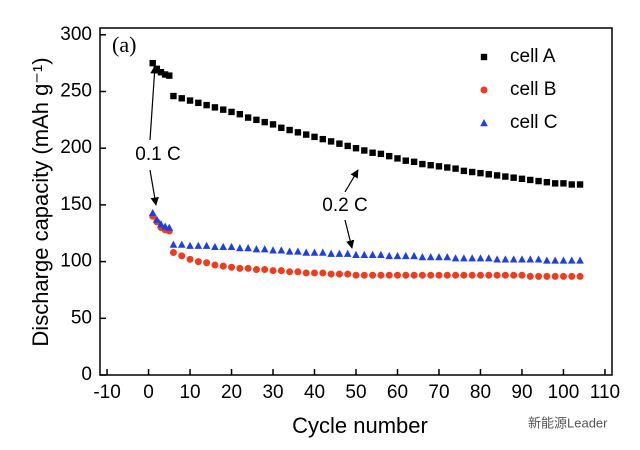  What do you see at coordinates (534, 122) in the screenshot?
I see `legend-label: cell C` at bounding box center [534, 122].